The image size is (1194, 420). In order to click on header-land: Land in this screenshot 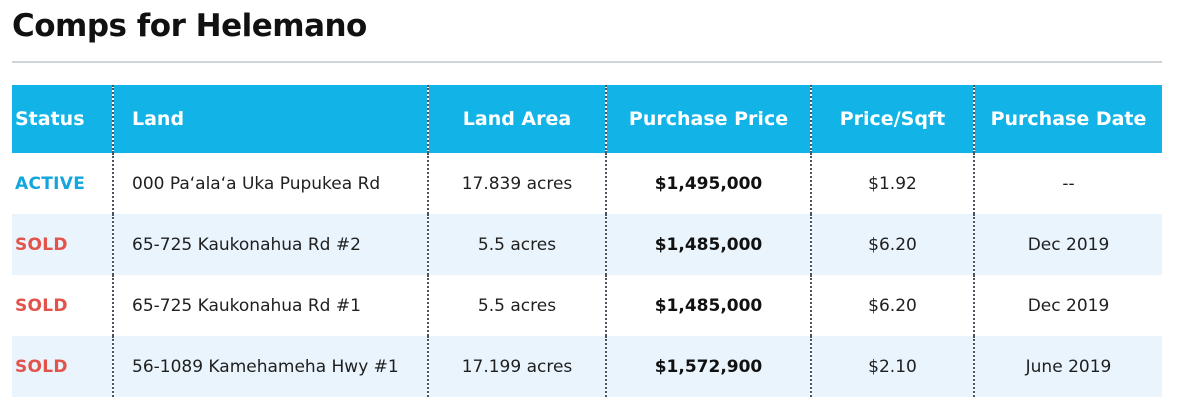, I will do `click(271, 119)`.